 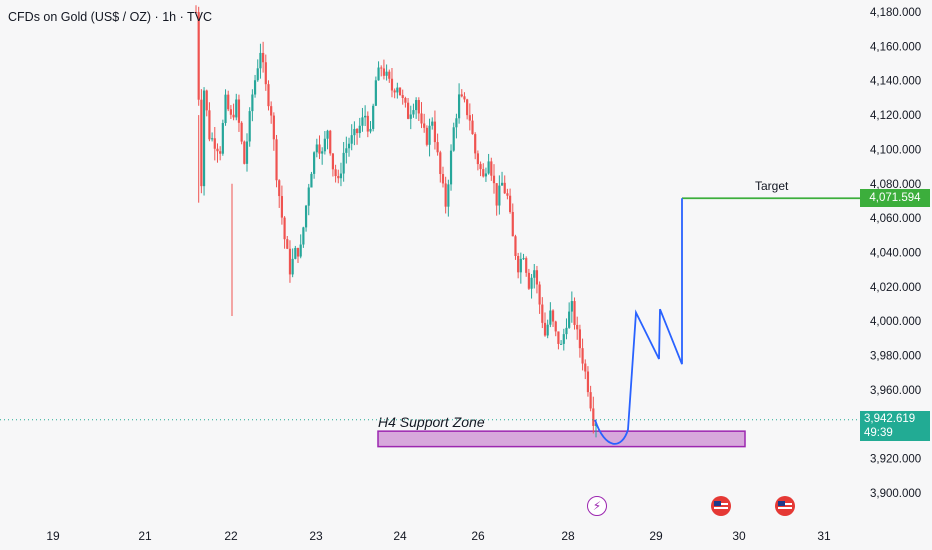 What do you see at coordinates (878, 432) in the screenshot?
I see `countdown-timer: 49:39` at bounding box center [878, 432].